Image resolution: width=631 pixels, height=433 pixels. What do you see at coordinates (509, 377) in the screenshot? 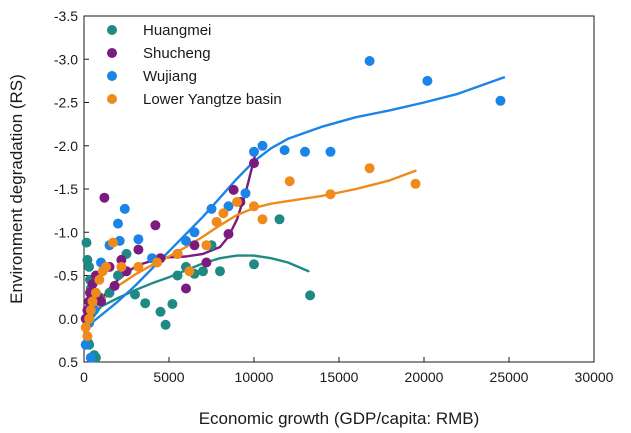
I see `x-tick-label: 25000` at bounding box center [509, 377].